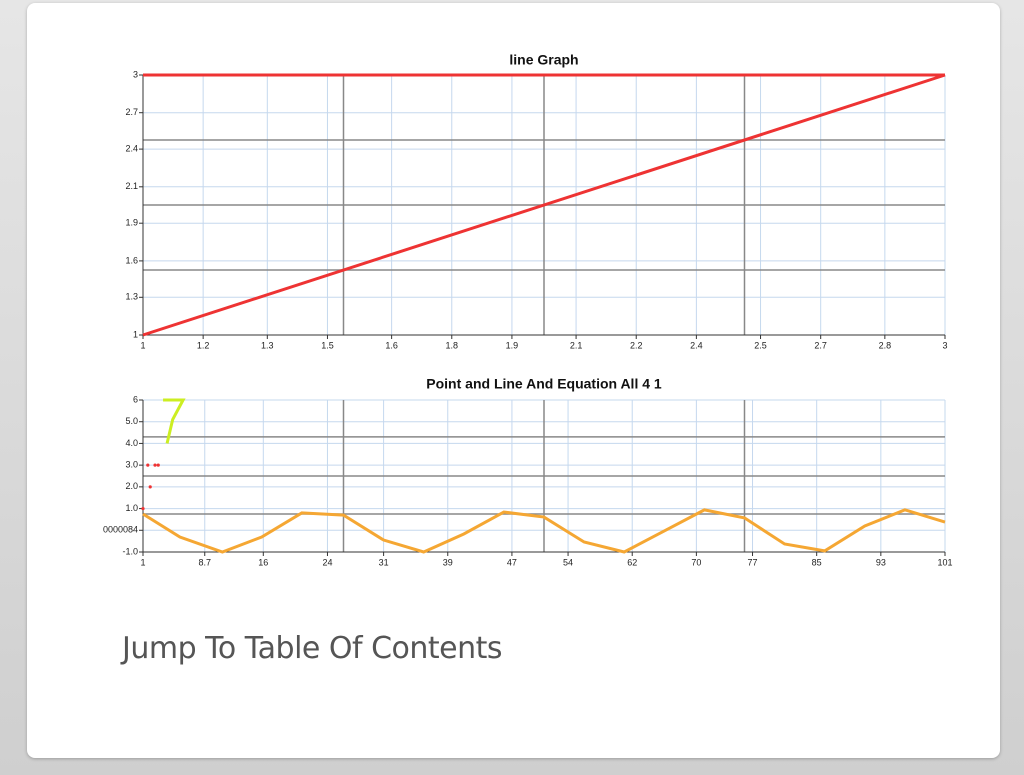 The width and height of the screenshot is (1024, 775). I want to click on x-tick-label: 1.3, so click(267, 345).